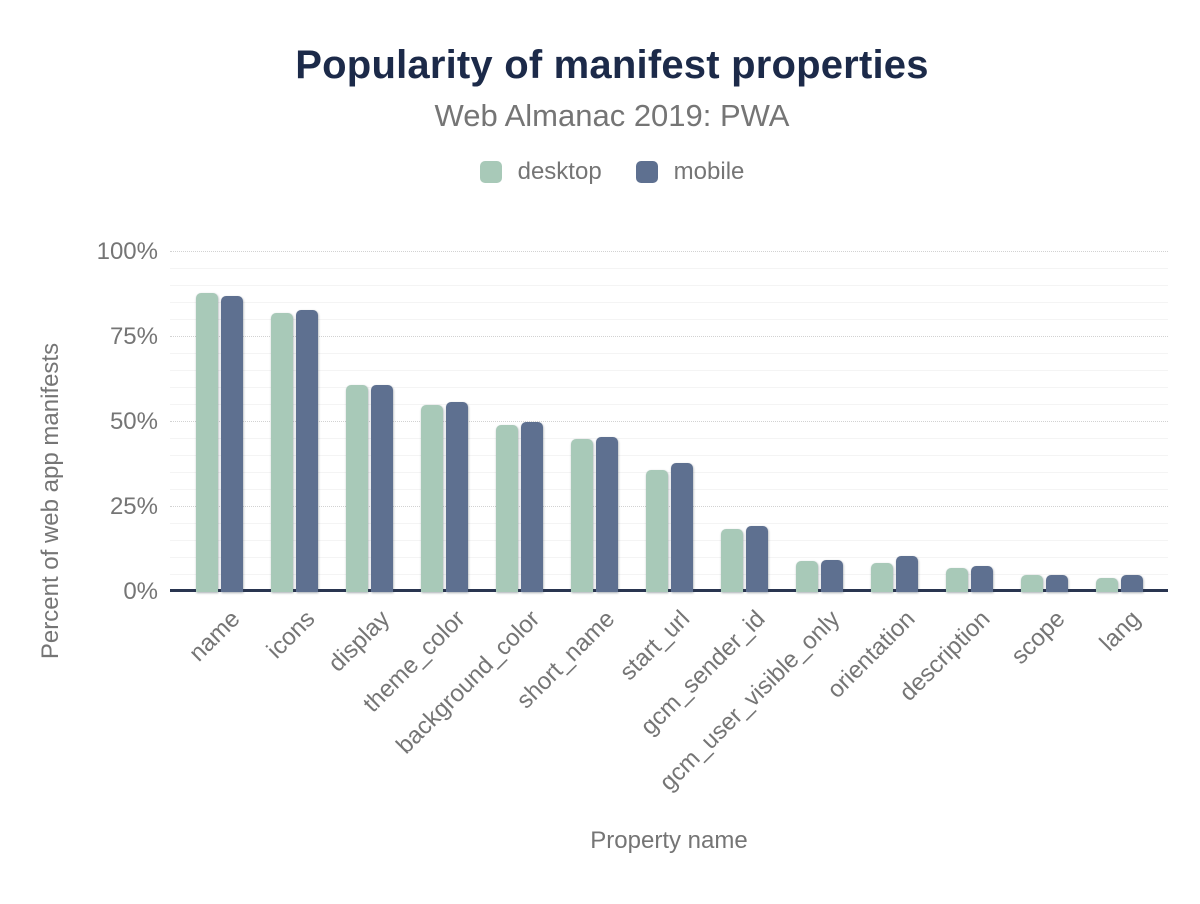  What do you see at coordinates (1038, 637) in the screenshot?
I see `x-tick-label: scope` at bounding box center [1038, 637].